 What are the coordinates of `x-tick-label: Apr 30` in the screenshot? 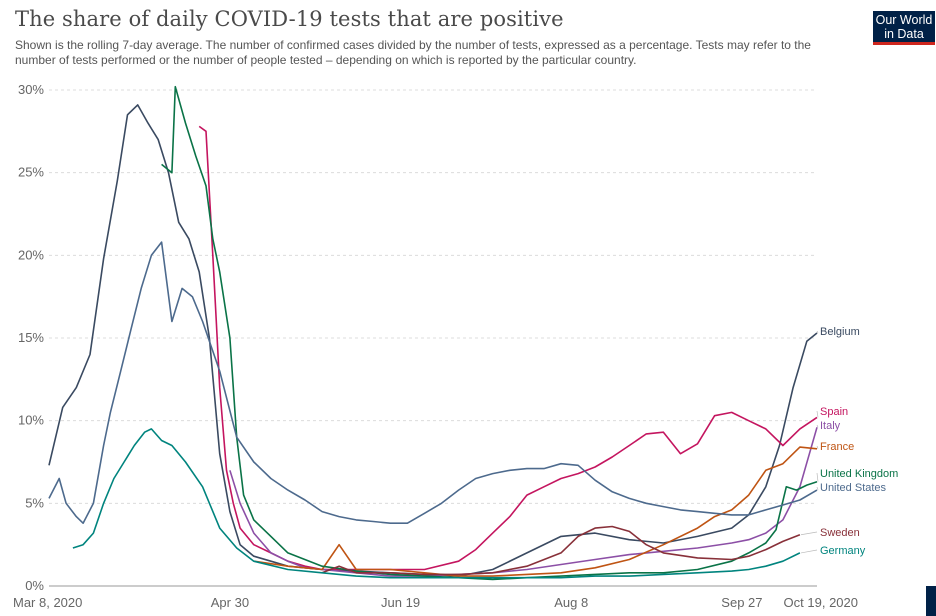 It's located at (230, 602).